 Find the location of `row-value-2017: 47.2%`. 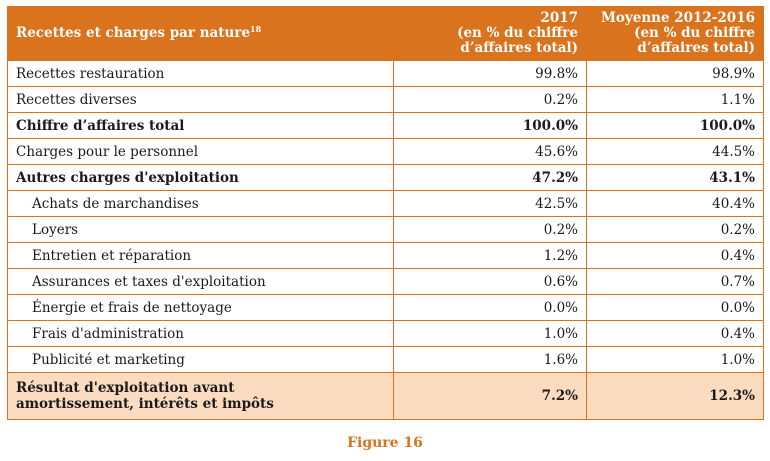

row-value-2017: 47.2% is located at coordinates (490, 177).